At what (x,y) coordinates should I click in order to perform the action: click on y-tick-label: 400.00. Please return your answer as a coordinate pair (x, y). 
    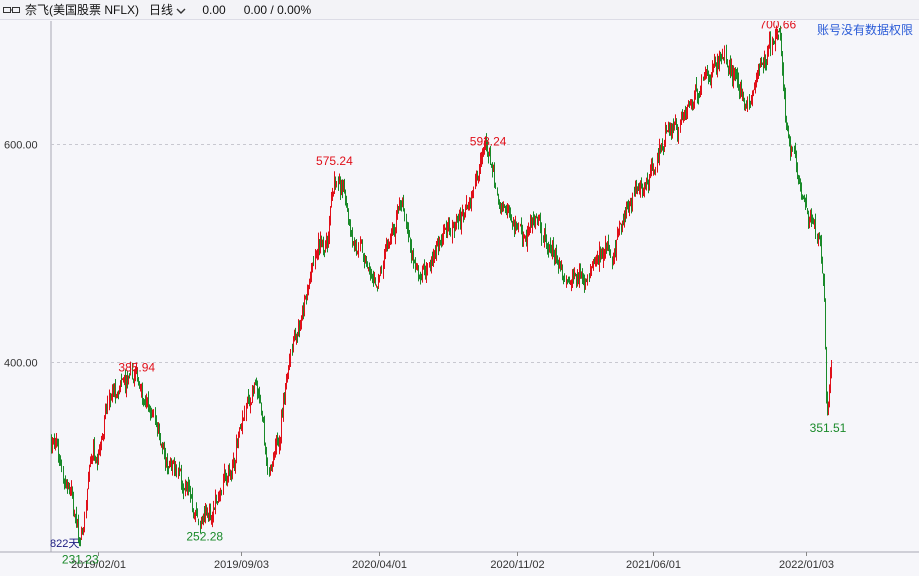
    Looking at the image, I should click on (21, 364).